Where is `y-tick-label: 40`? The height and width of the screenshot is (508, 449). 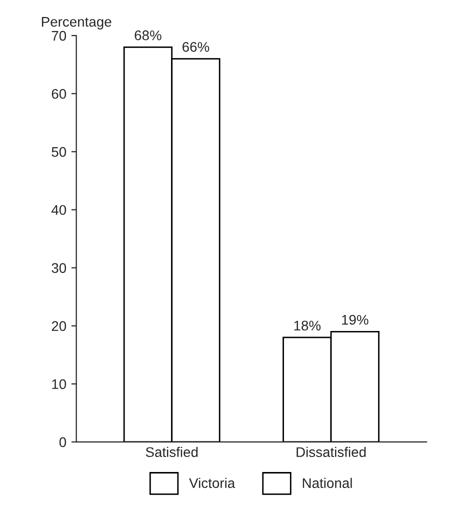
y-tick-label: 40 is located at coordinates (58, 210).